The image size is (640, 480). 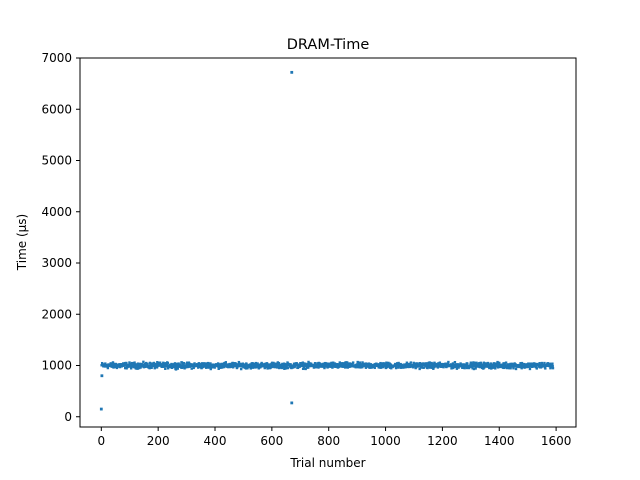 What do you see at coordinates (56, 109) in the screenshot?
I see `y-tick-label: 6000` at bounding box center [56, 109].